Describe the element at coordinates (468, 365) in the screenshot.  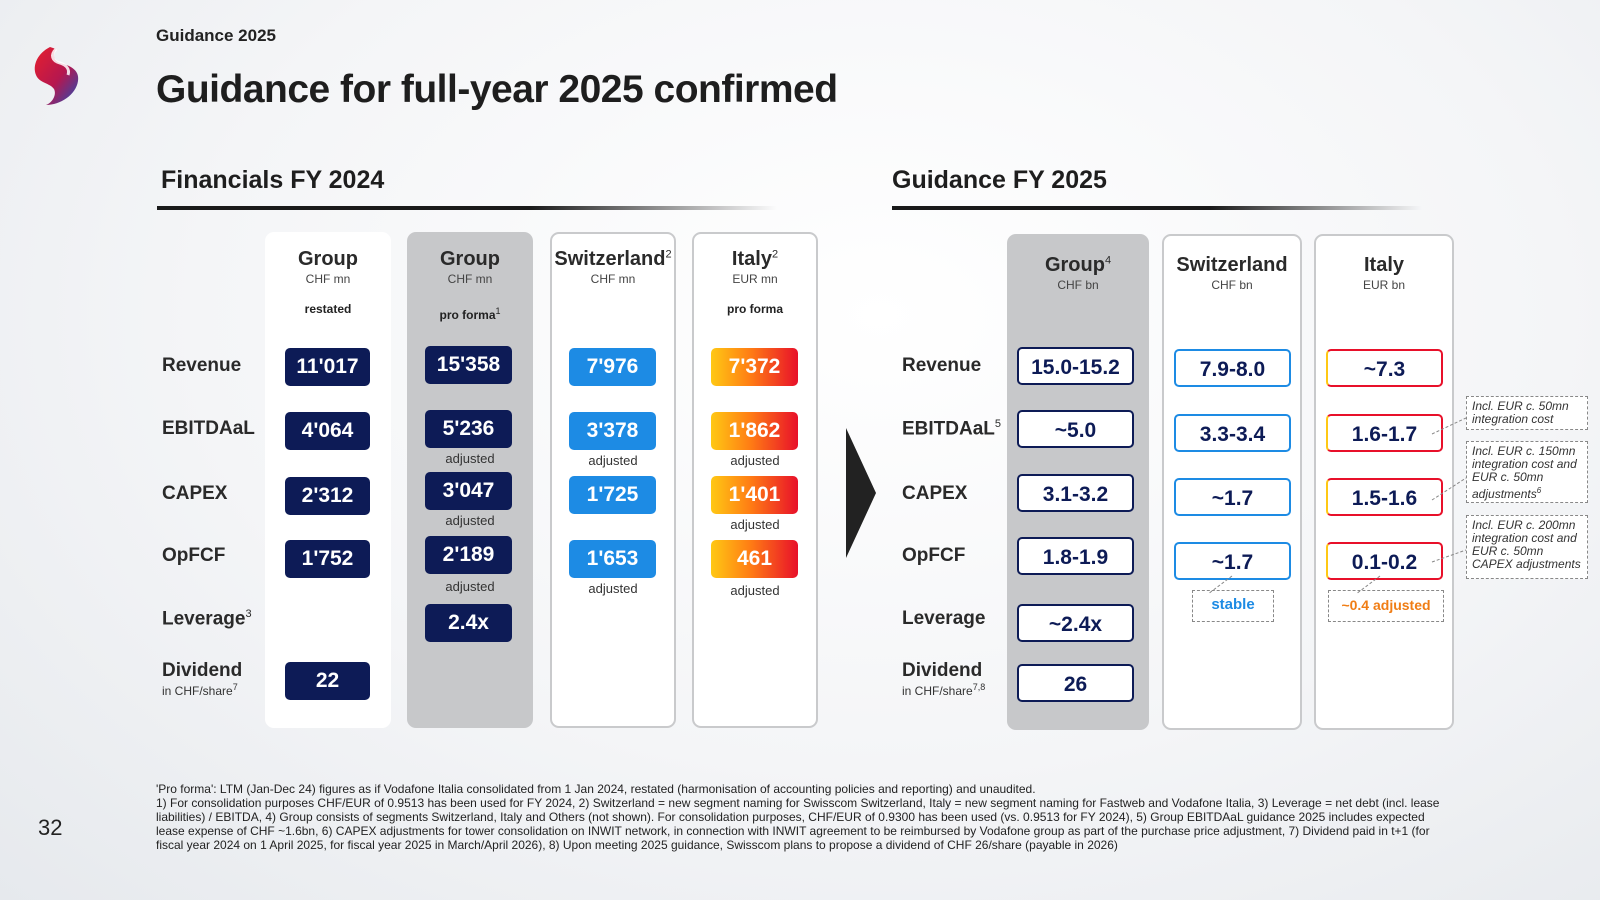
I see `value-revenue: 15'358` at that location.